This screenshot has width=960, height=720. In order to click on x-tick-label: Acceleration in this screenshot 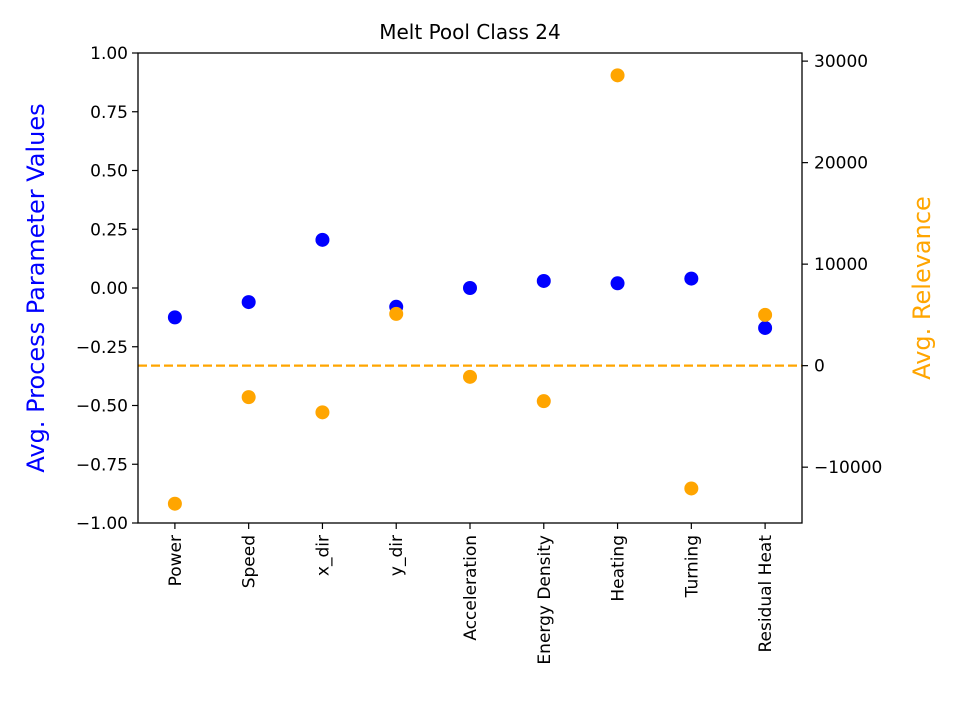, I will do `click(471, 588)`.